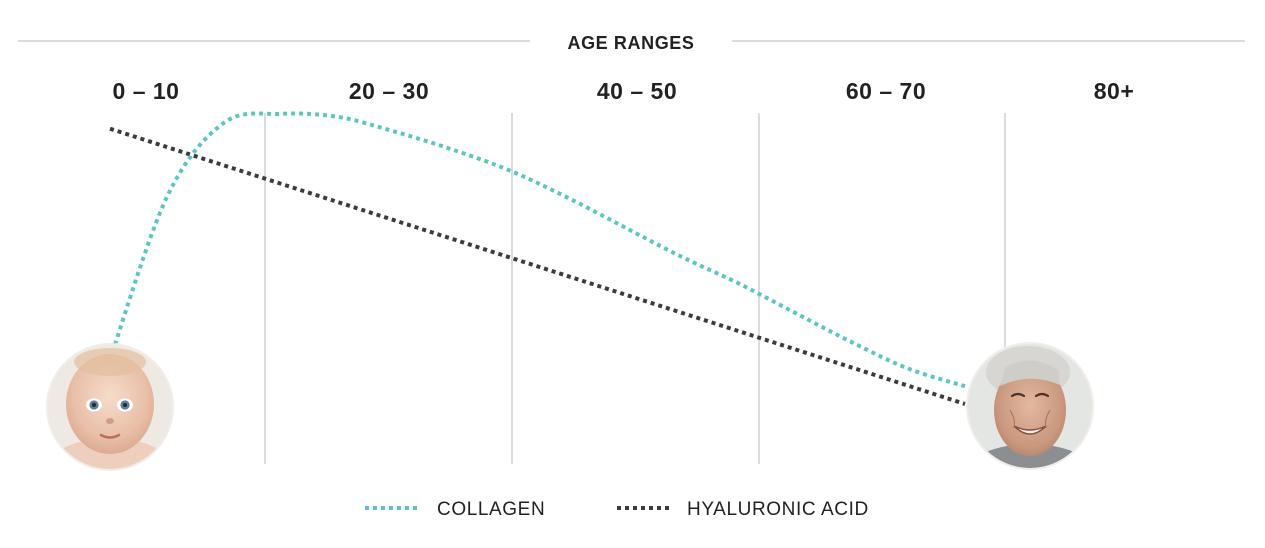  Describe the element at coordinates (110, 407) in the screenshot. I see `baby-portrait-icon` at that location.